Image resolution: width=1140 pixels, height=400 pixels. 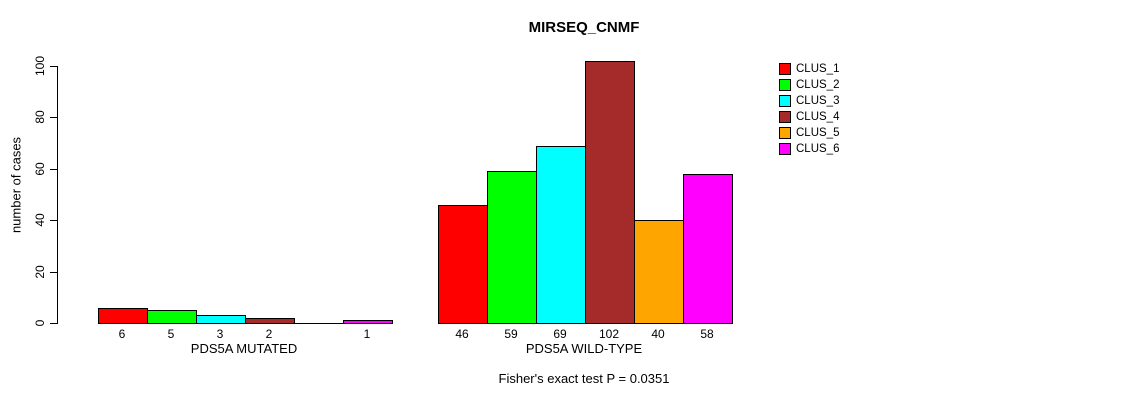 What do you see at coordinates (818, 149) in the screenshot?
I see `legend-label: CLUS_6` at bounding box center [818, 149].